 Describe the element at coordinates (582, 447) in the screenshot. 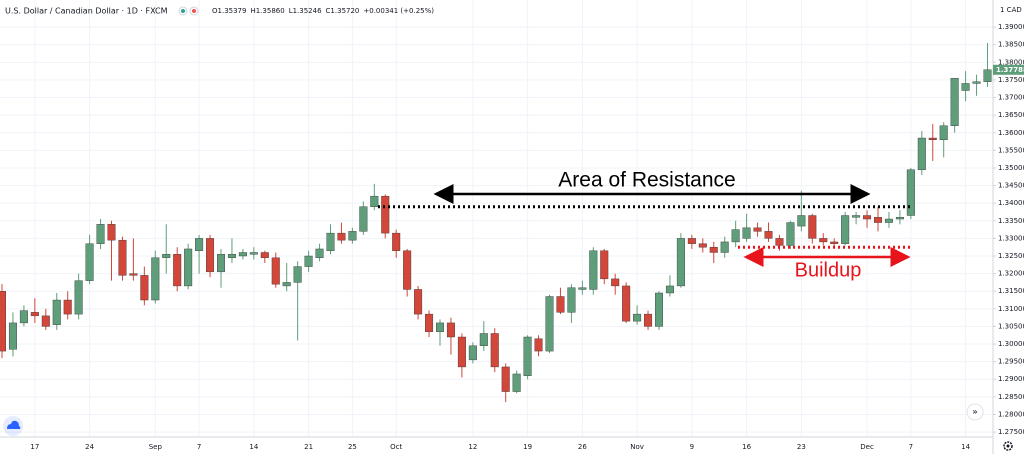

I see `x-tick-label: 26` at that location.